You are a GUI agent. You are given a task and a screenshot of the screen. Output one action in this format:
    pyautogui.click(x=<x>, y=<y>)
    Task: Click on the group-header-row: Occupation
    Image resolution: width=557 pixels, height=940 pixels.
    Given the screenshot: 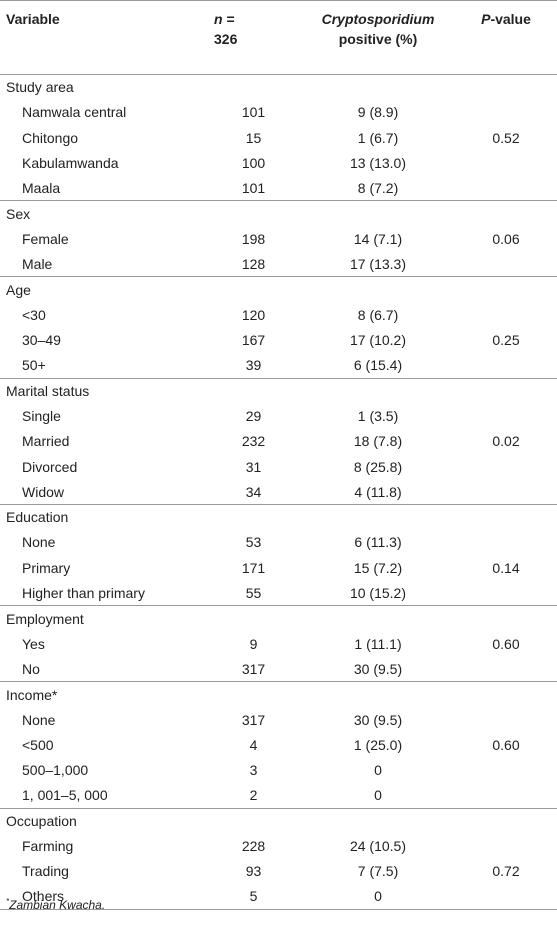 What is the action you would take?
    pyautogui.click(x=278, y=820)
    